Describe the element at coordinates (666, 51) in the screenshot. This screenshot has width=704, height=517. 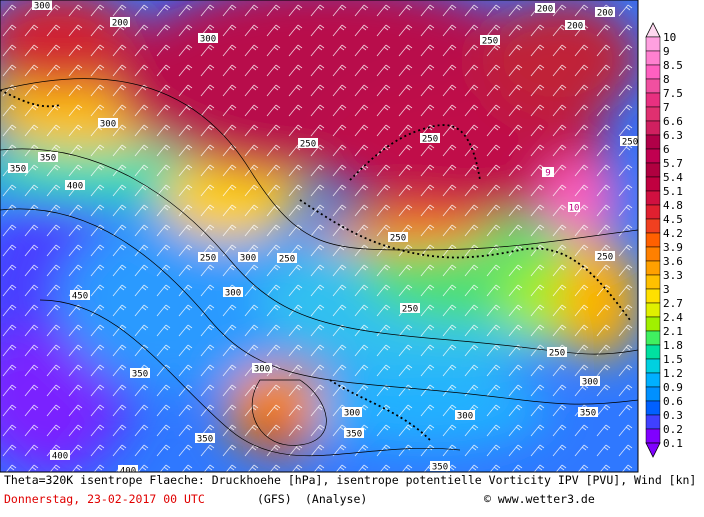
I see `legend-label: 9` at that location.